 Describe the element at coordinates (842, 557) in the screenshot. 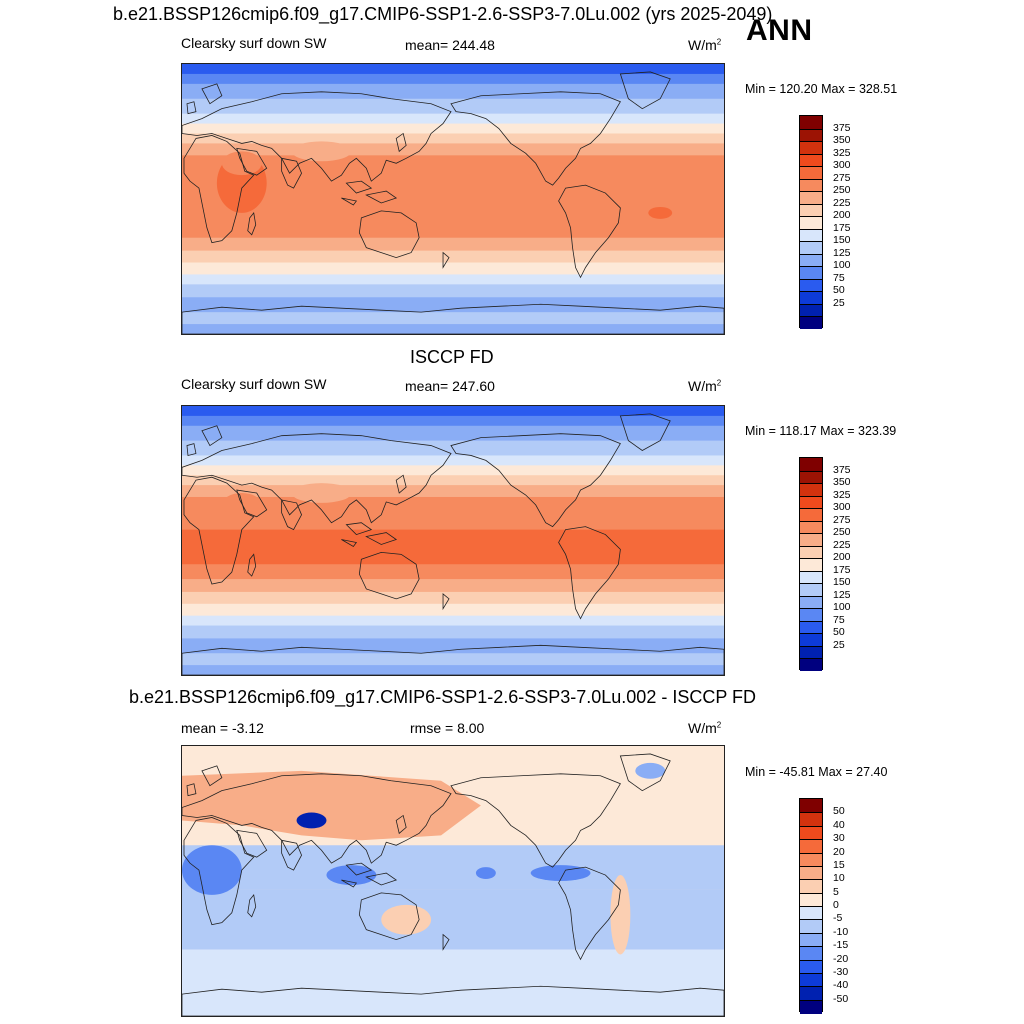

I see `colorbar-label: 200` at that location.